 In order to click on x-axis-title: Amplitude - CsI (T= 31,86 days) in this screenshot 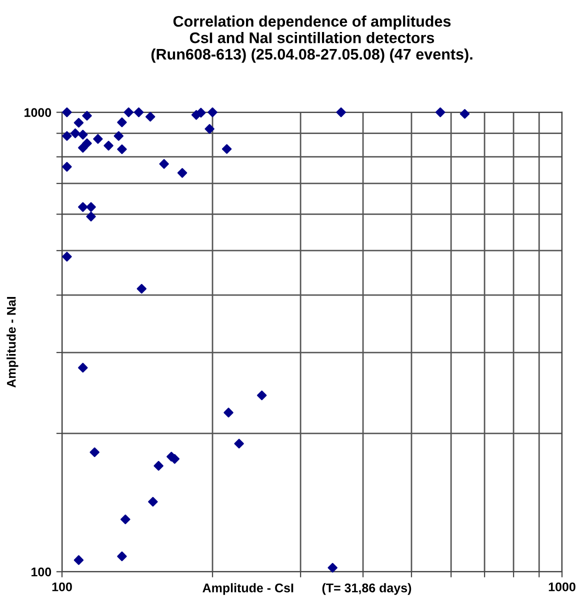, I will do `click(307, 589)`.